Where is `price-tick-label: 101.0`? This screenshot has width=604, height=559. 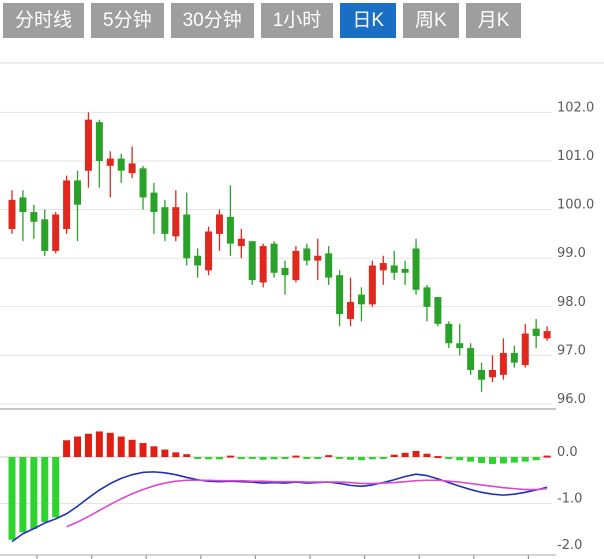 price-tick-label: 101.0 is located at coordinates (575, 156).